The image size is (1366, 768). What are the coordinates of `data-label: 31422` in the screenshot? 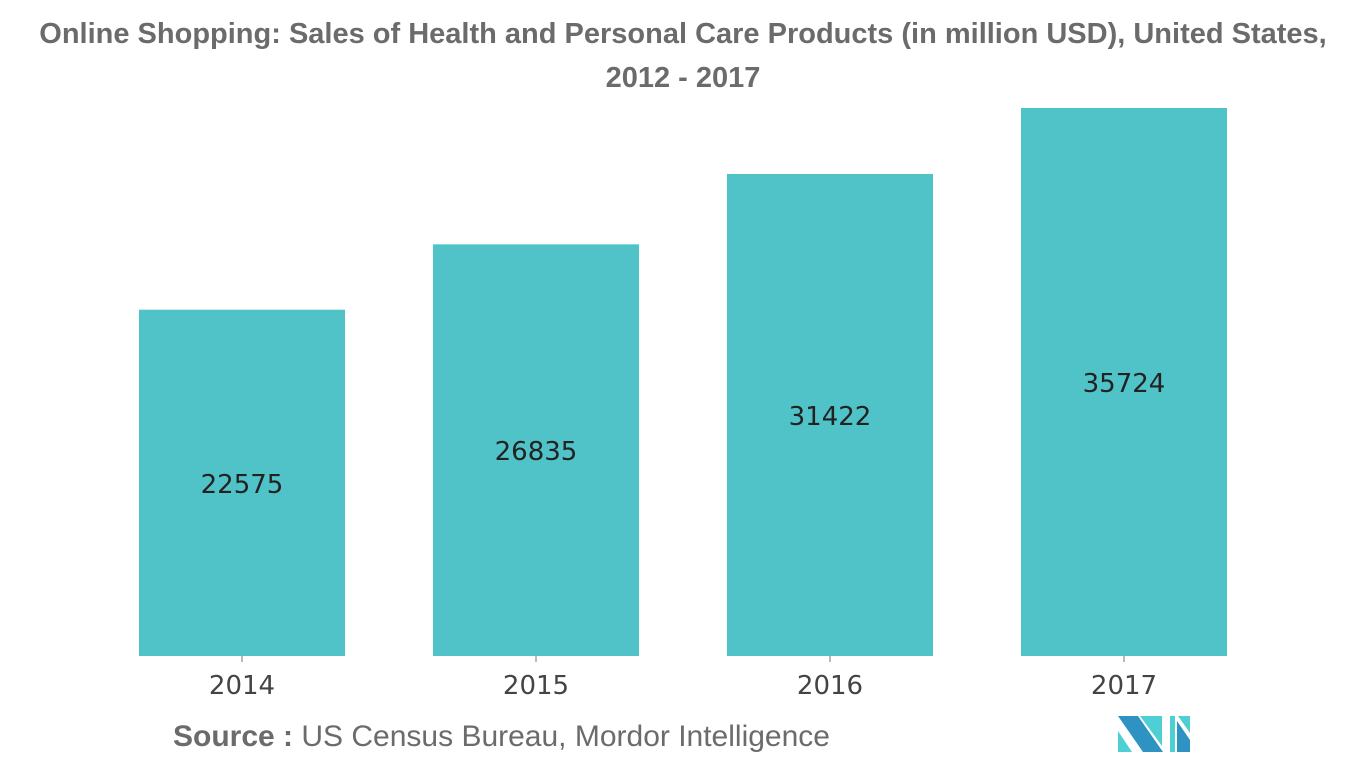 It's located at (830, 417).